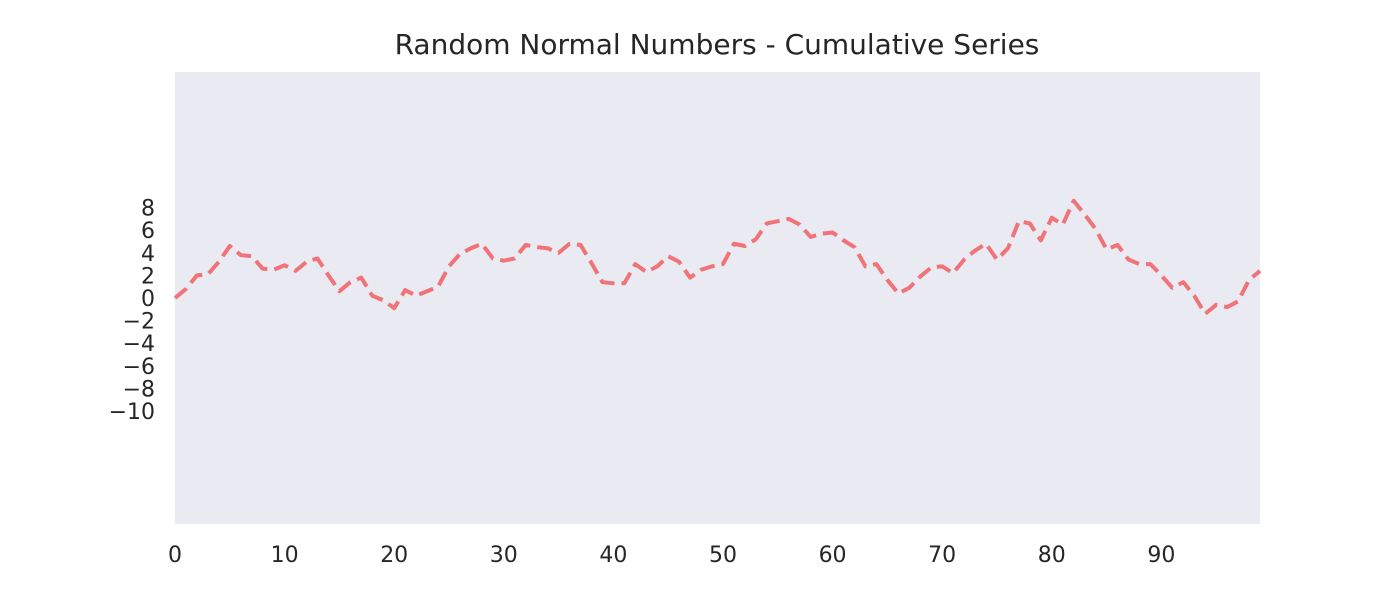 The width and height of the screenshot is (1400, 604). What do you see at coordinates (139, 344) in the screenshot?
I see `y-tick-label: −4` at bounding box center [139, 344].